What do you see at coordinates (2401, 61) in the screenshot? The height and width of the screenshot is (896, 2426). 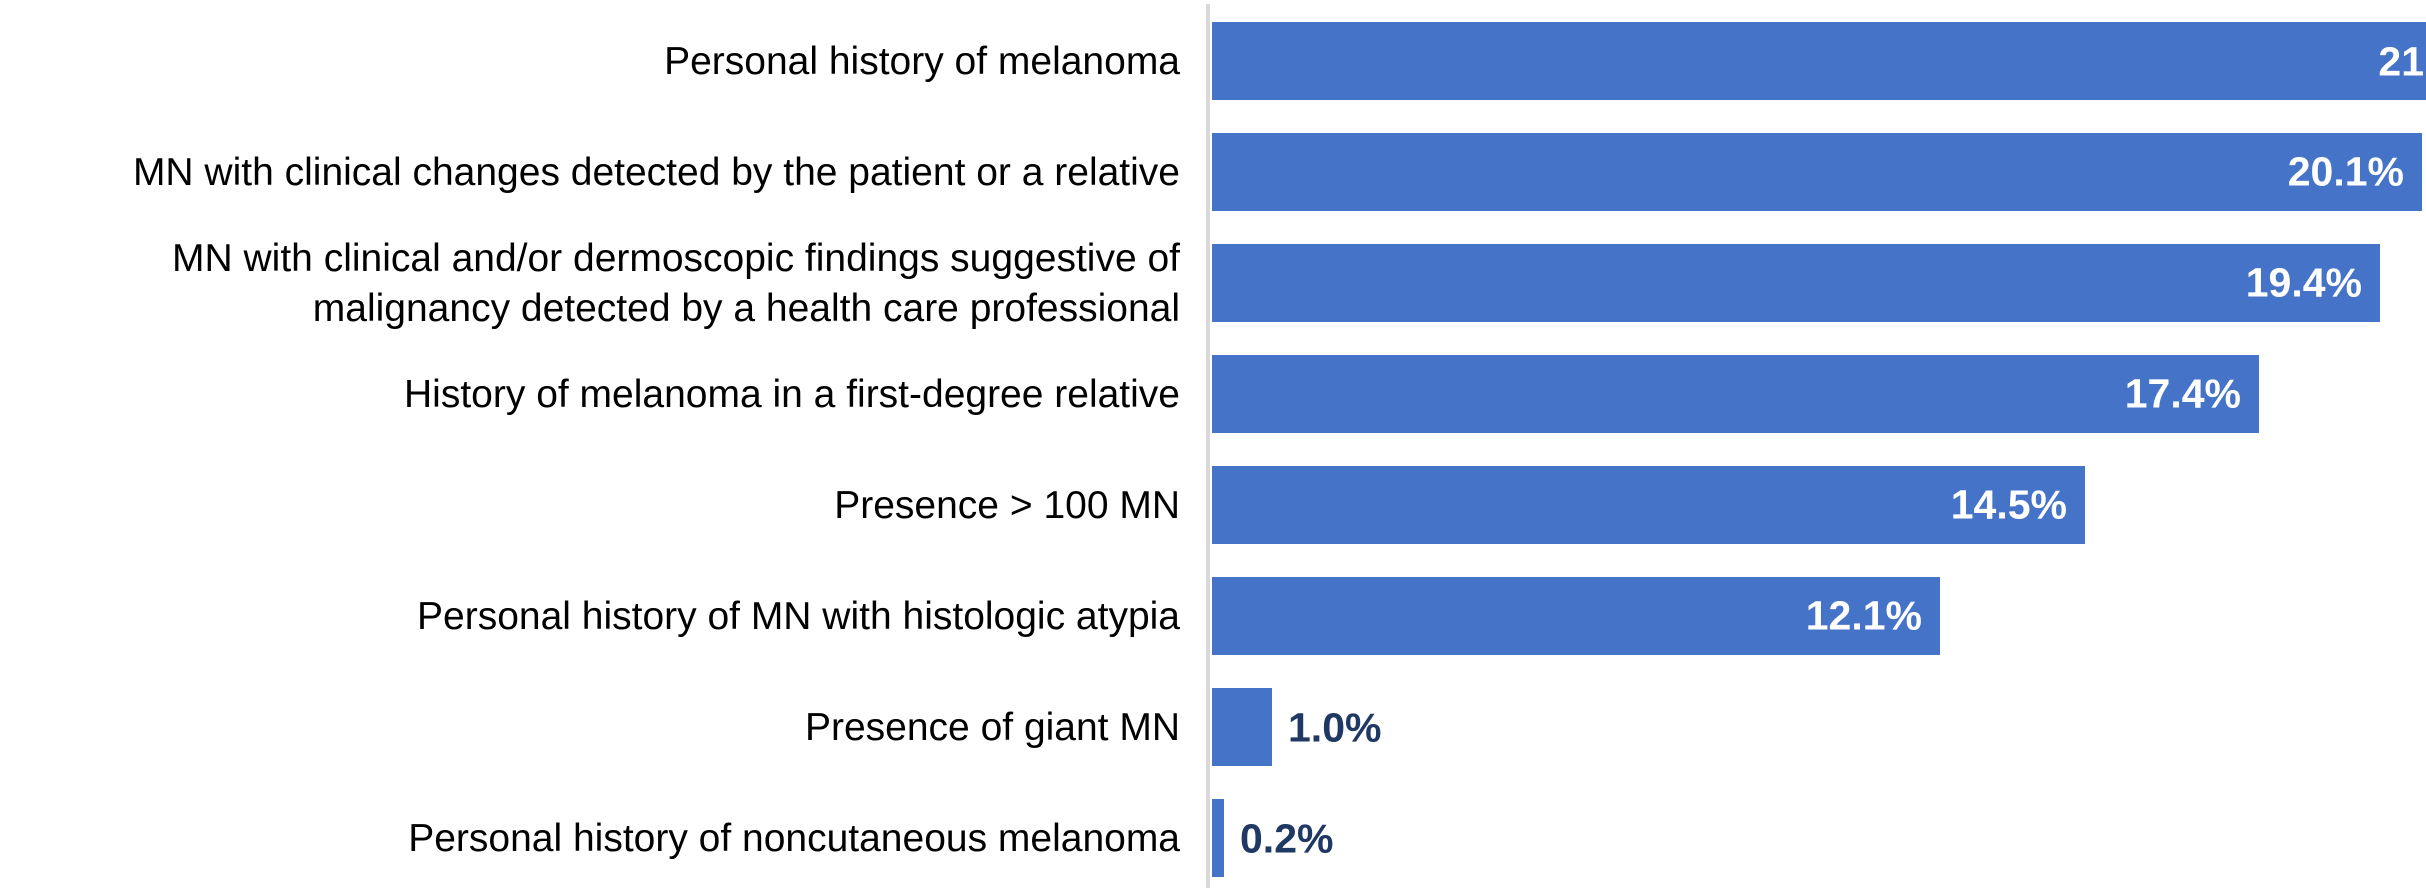 I see `value-label: 21` at bounding box center [2401, 61].